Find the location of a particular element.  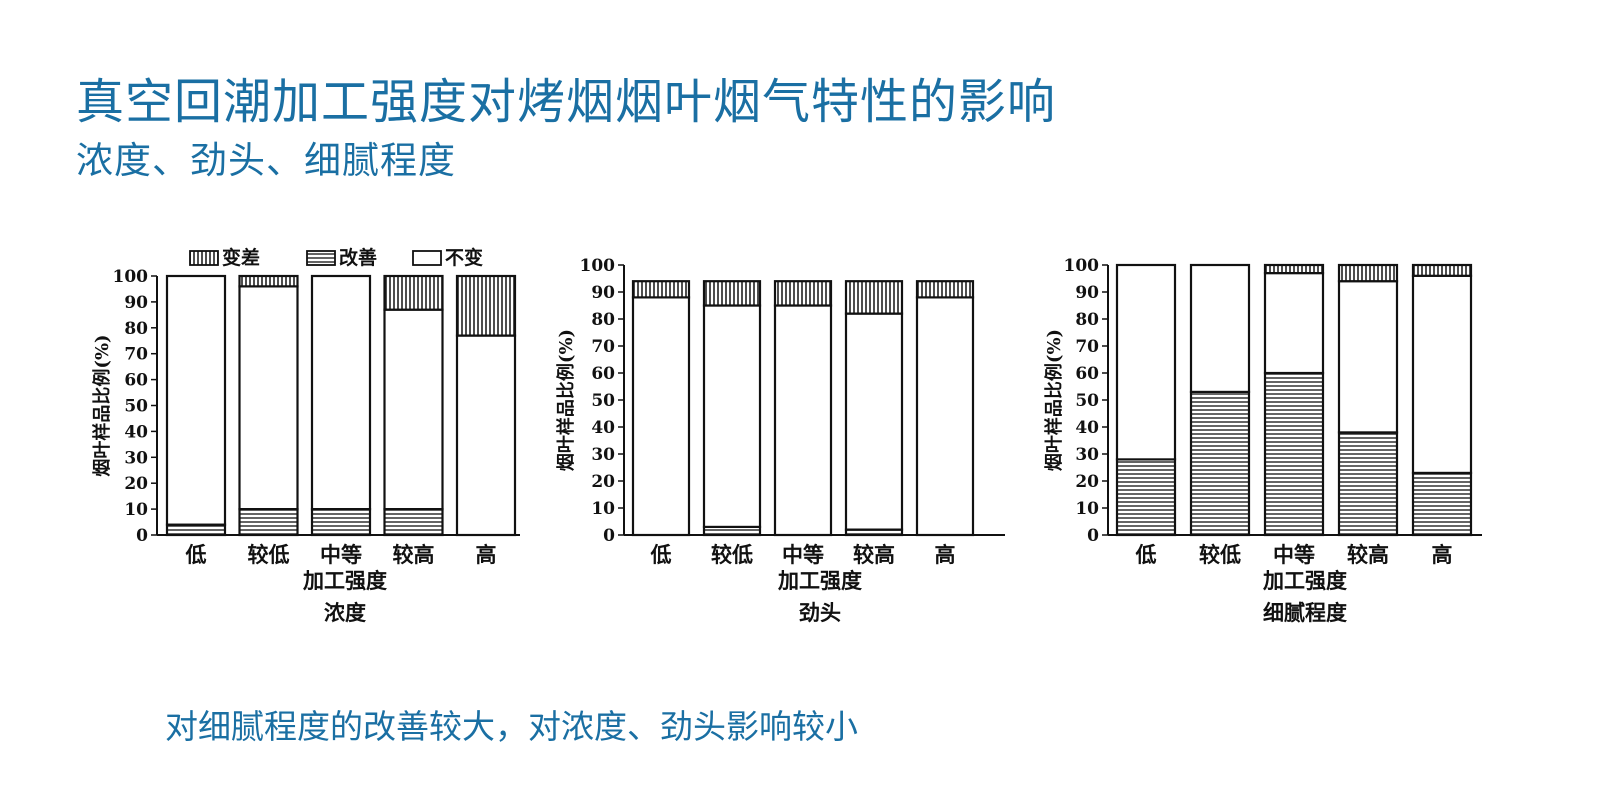

chart-legend: 变差 改善 不变 is located at coordinates (336, 257).